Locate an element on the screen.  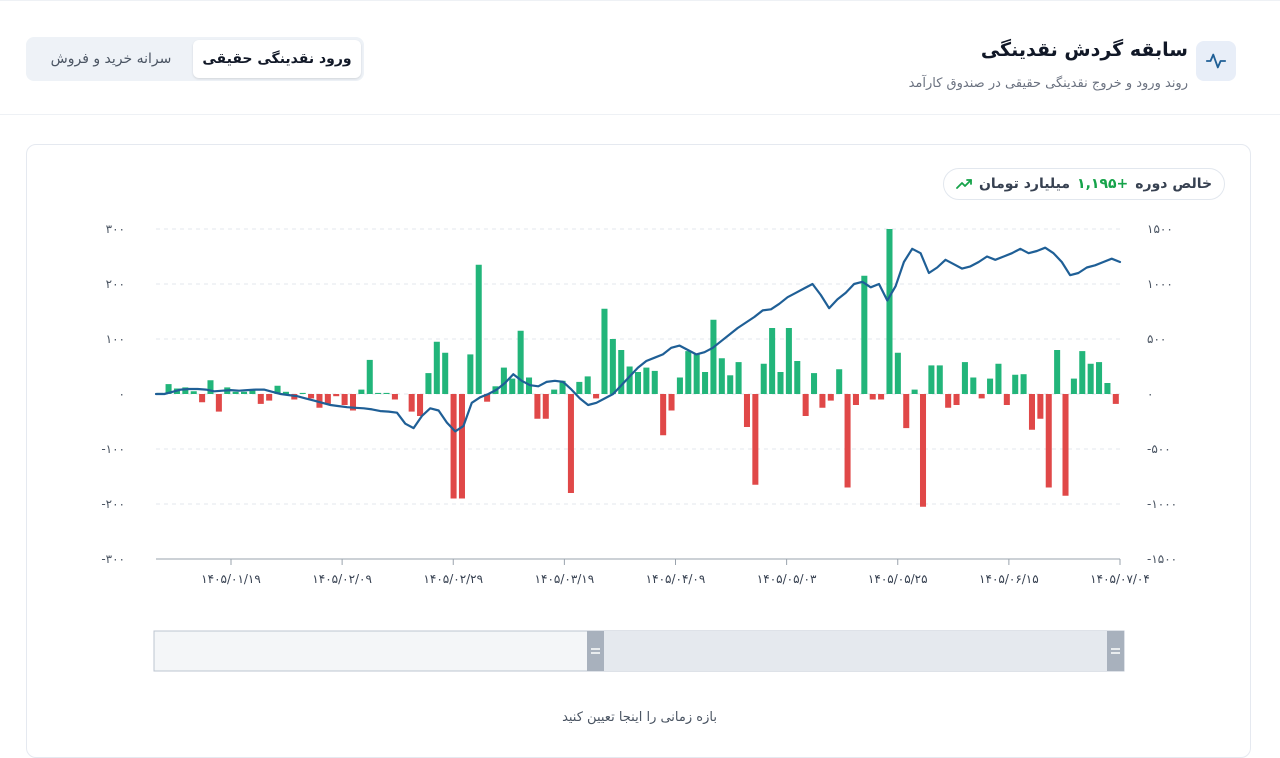
activity-pulse-icon is located at coordinates (1216, 61).